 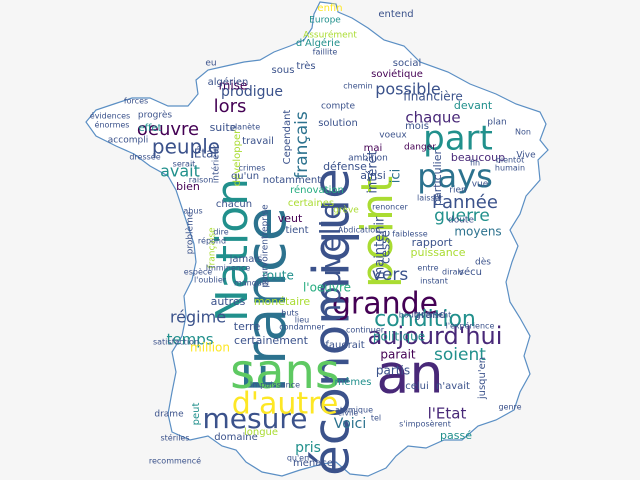 I want to click on word-vecu: vécu, so click(x=470, y=272).